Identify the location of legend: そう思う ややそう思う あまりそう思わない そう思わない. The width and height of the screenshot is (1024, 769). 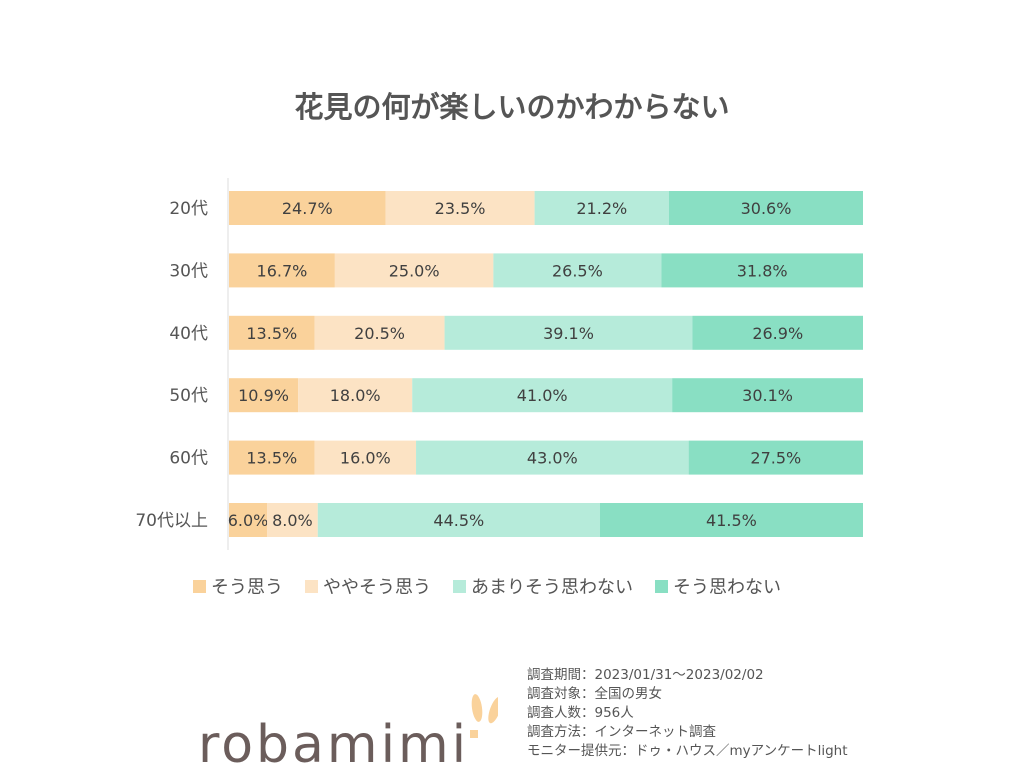
(487, 586).